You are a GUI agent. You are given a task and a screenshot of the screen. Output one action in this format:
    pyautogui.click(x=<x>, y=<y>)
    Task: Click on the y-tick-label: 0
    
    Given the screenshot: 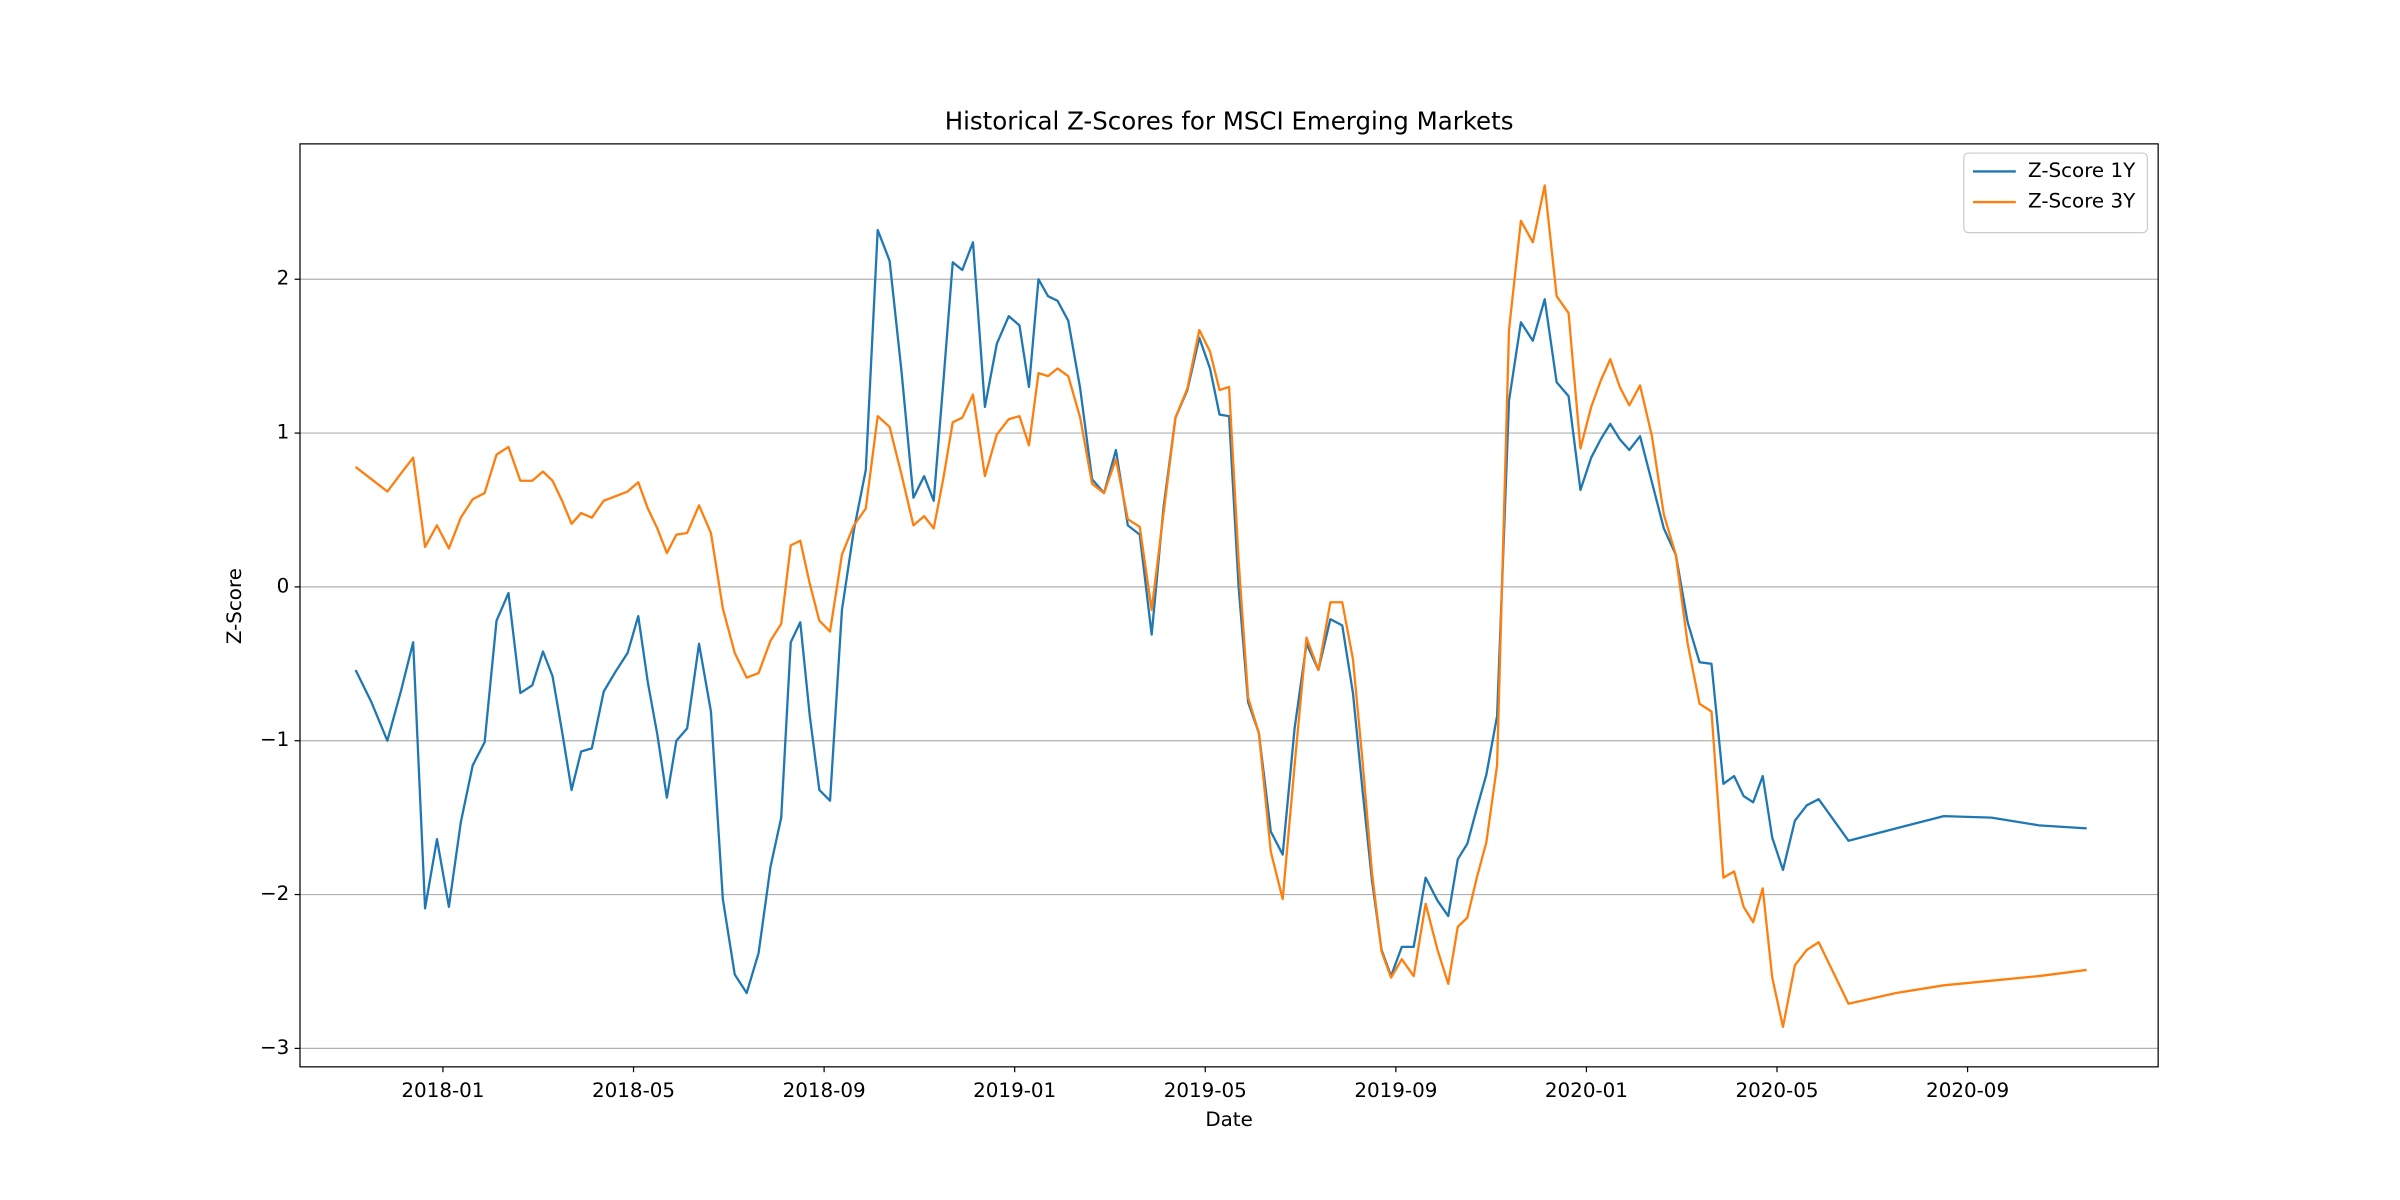 What is the action you would take?
    pyautogui.click(x=283, y=585)
    